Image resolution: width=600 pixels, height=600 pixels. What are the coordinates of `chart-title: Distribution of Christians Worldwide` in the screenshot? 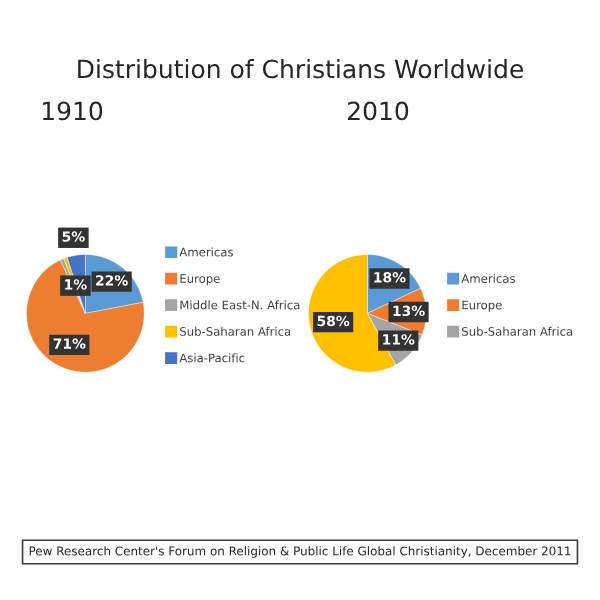 It's located at (300, 69).